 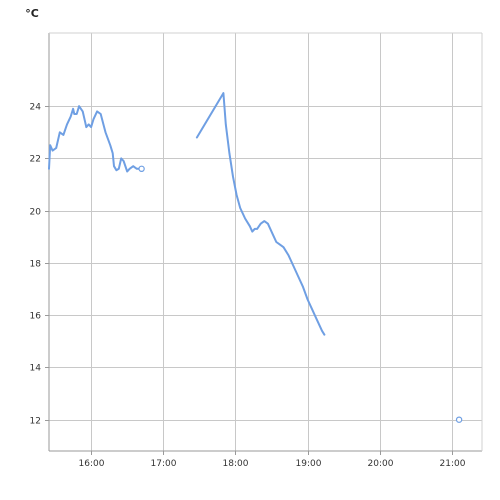 What do you see at coordinates (164, 464) in the screenshot?
I see `x-tick-label: 17:00` at bounding box center [164, 464].